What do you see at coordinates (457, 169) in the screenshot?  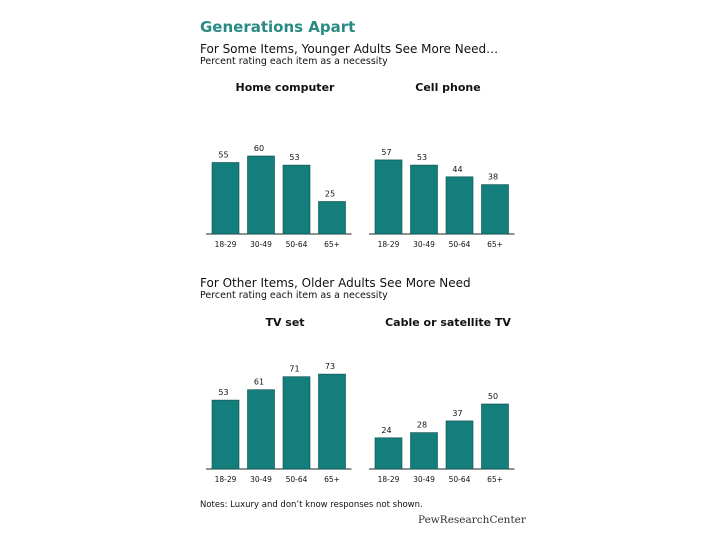 I see `data-label: 44` at bounding box center [457, 169].